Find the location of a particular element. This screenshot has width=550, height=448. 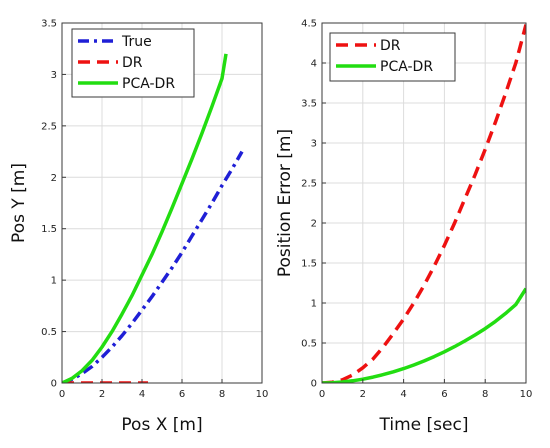

legend: DR PCA-DR is located at coordinates (392, 57).